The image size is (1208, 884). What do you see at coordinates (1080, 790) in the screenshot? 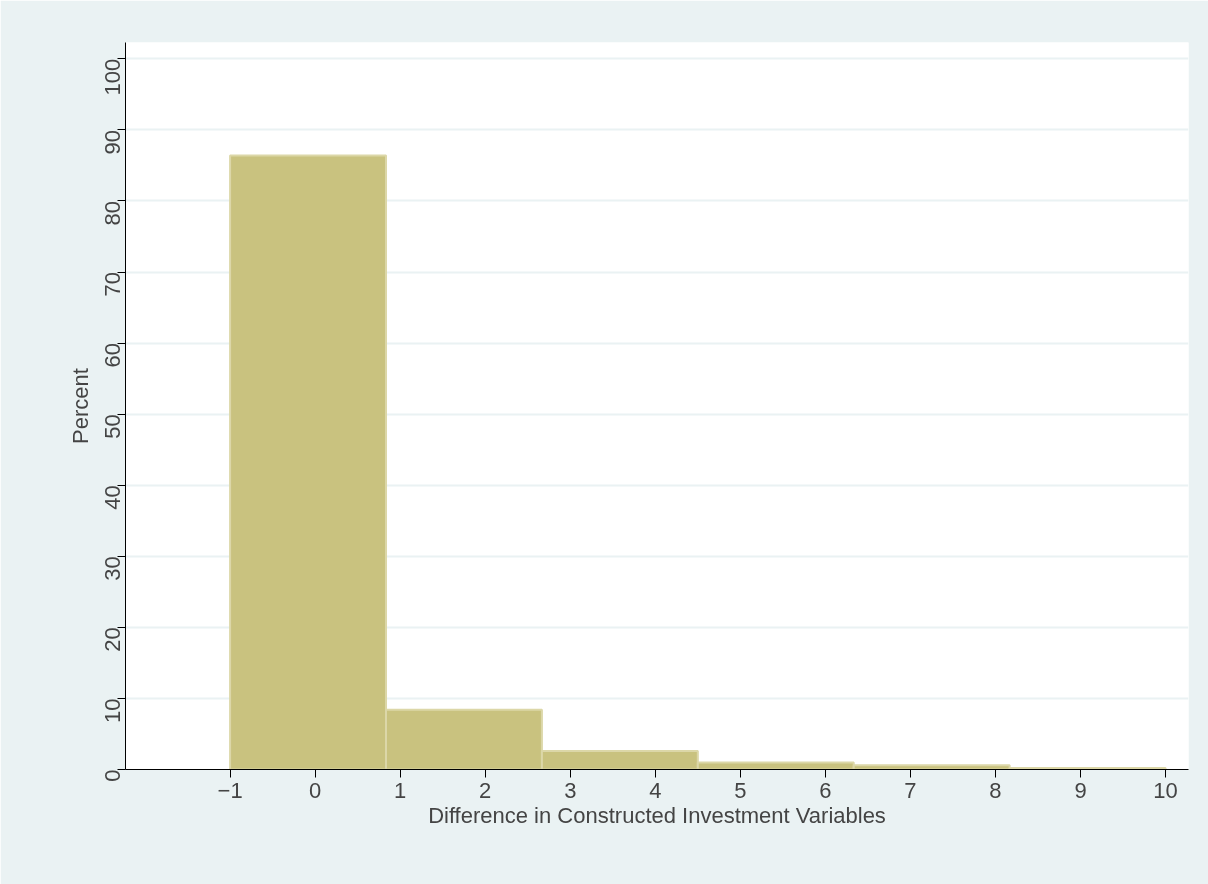
I see `x-tick-label: 9` at bounding box center [1080, 790].